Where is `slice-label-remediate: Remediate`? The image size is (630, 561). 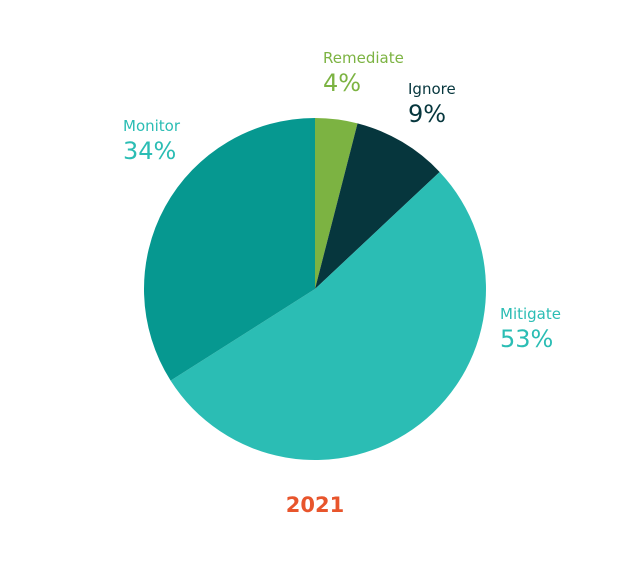
slice-label-remediate: Remediate is located at coordinates (363, 58).